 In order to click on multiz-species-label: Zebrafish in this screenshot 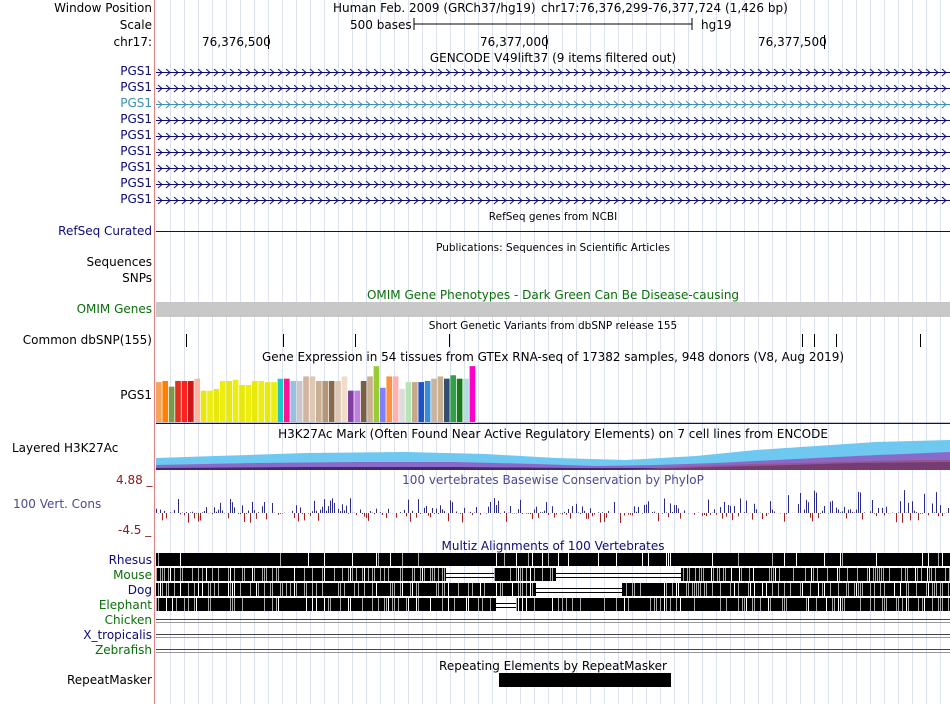, I will do `click(123, 650)`.